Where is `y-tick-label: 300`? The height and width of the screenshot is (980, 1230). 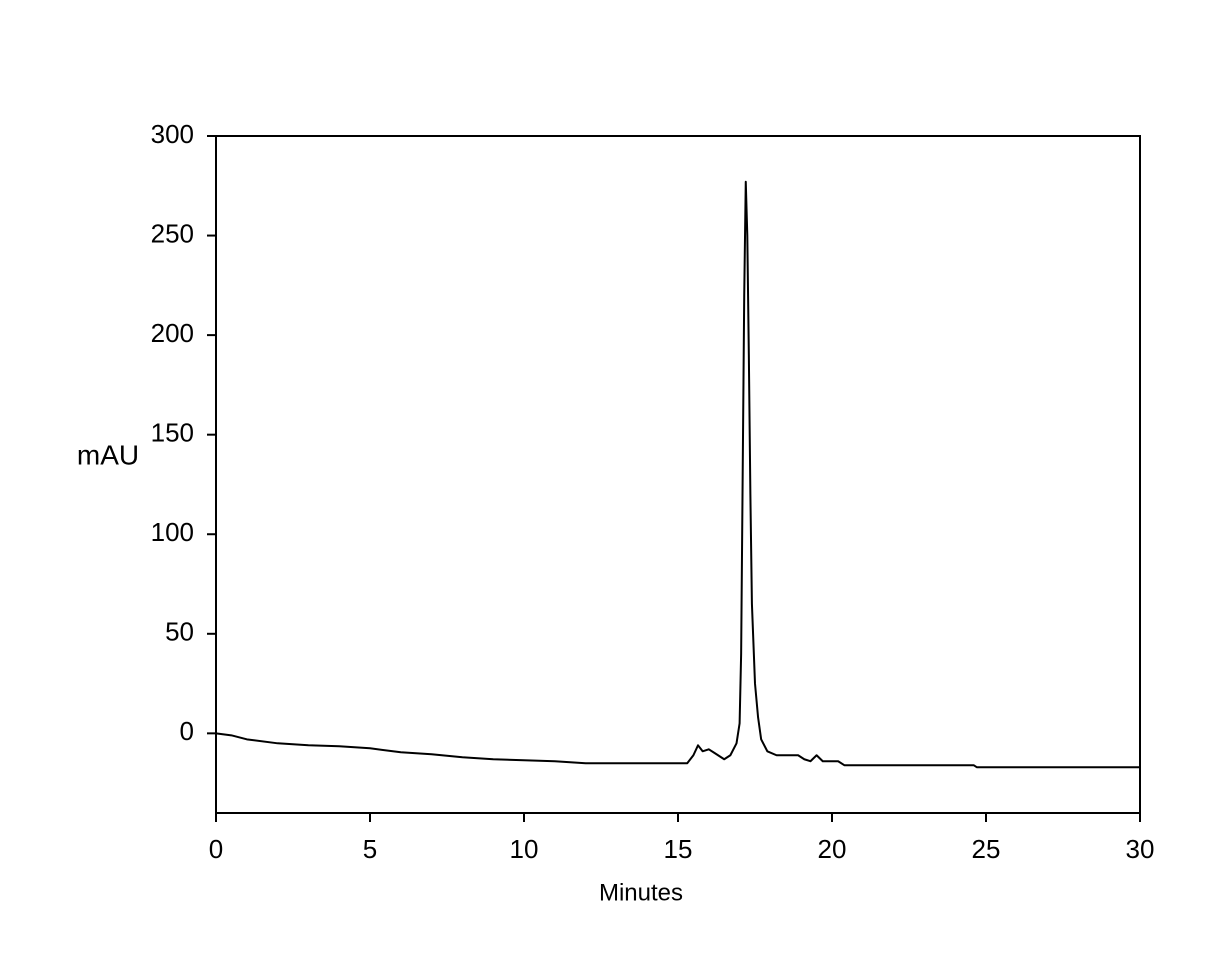 y-tick-label: 300 is located at coordinates (172, 134).